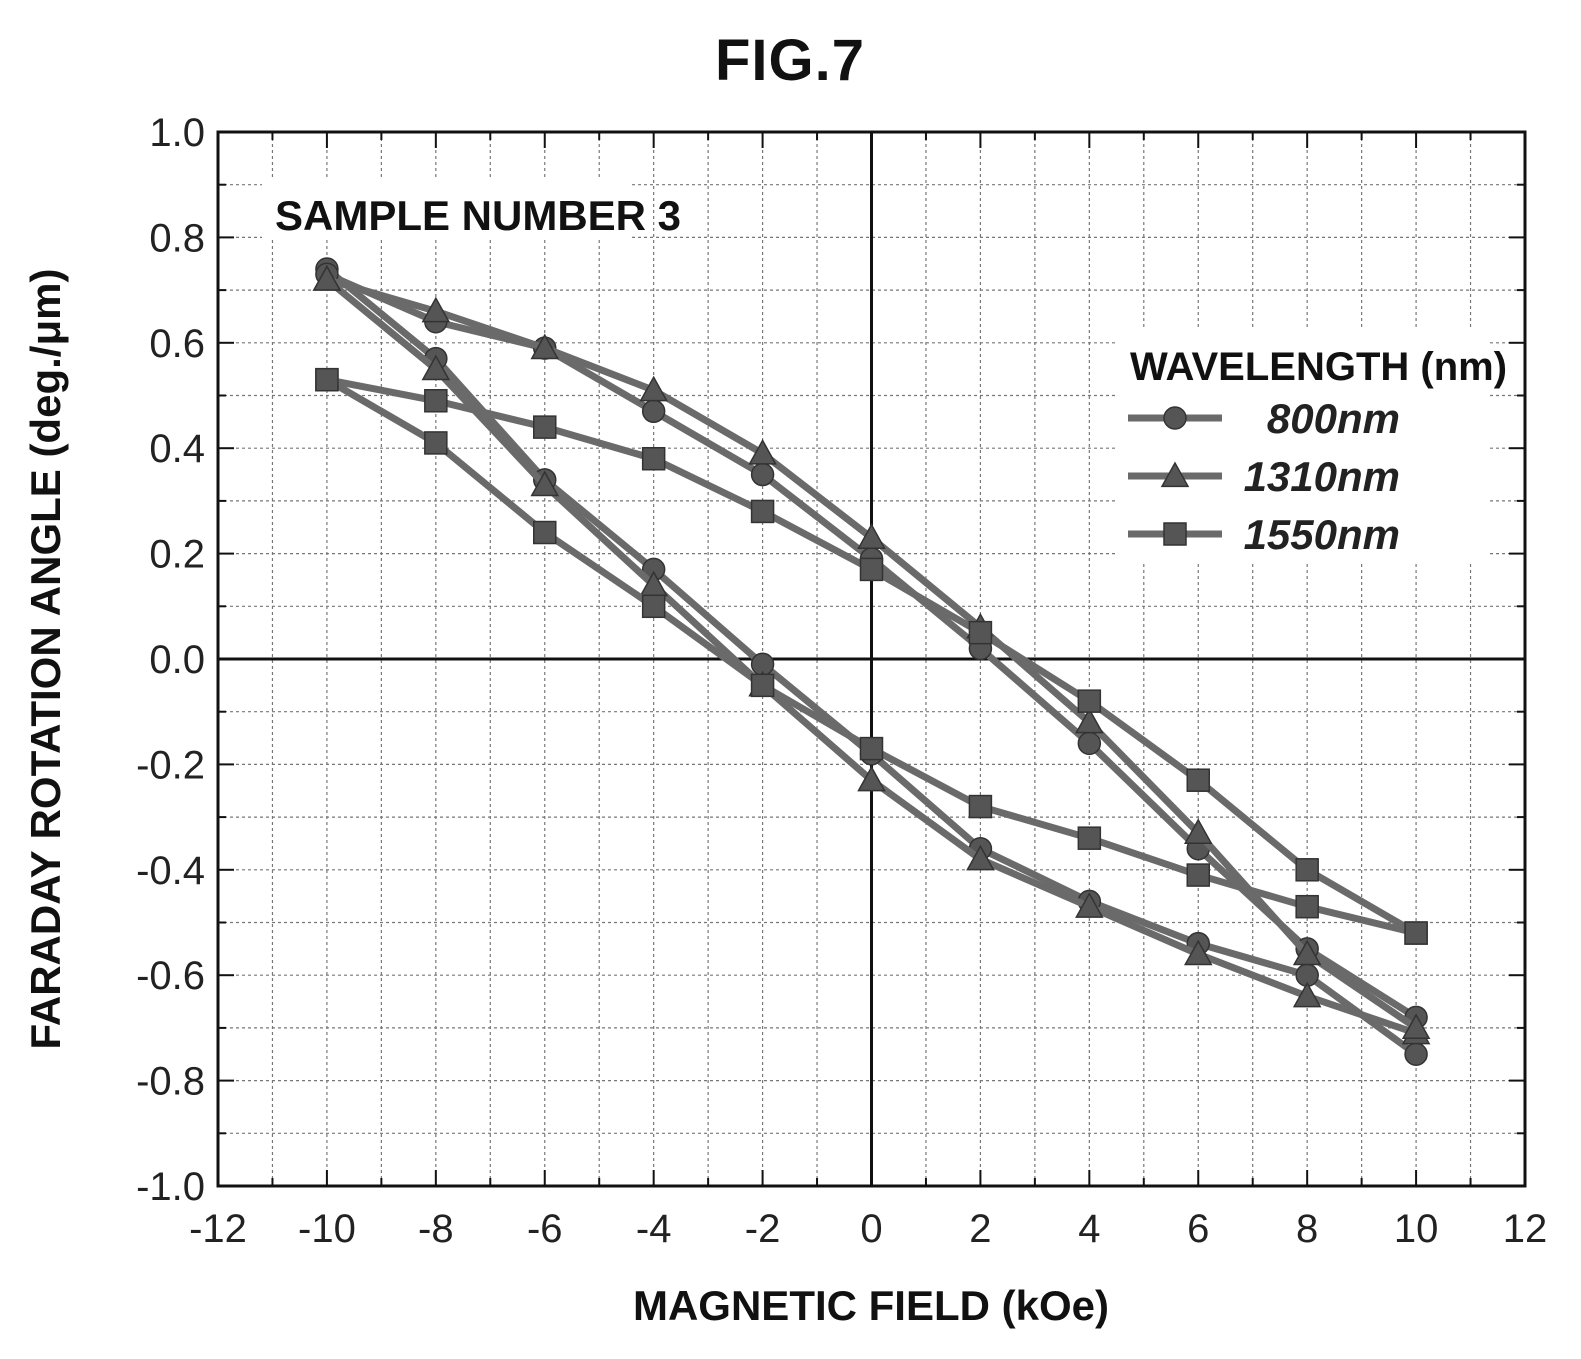  Describe the element at coordinates (170, 765) in the screenshot. I see `y-tick-label: -0.2` at that location.